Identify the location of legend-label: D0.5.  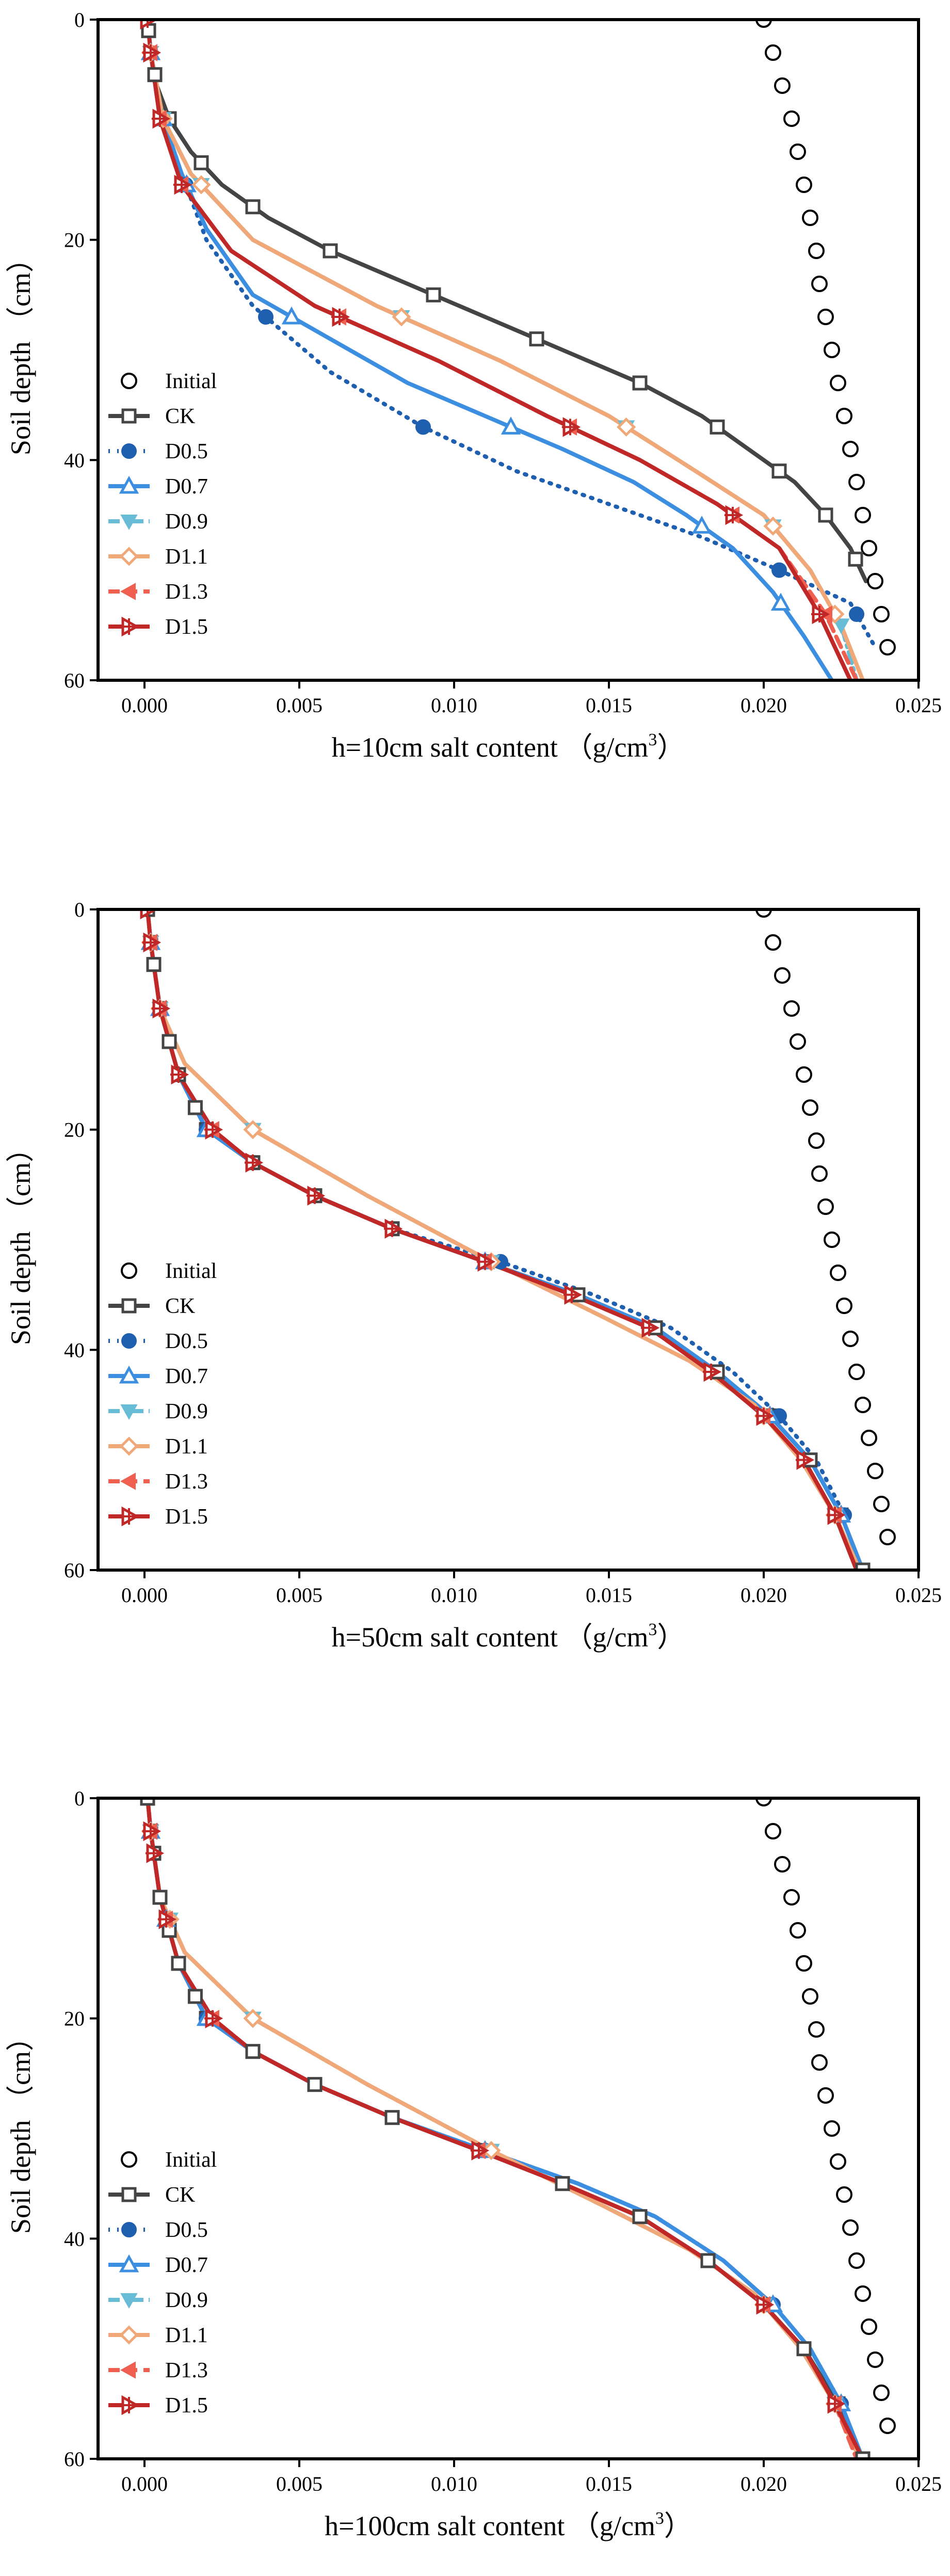
(186, 451).